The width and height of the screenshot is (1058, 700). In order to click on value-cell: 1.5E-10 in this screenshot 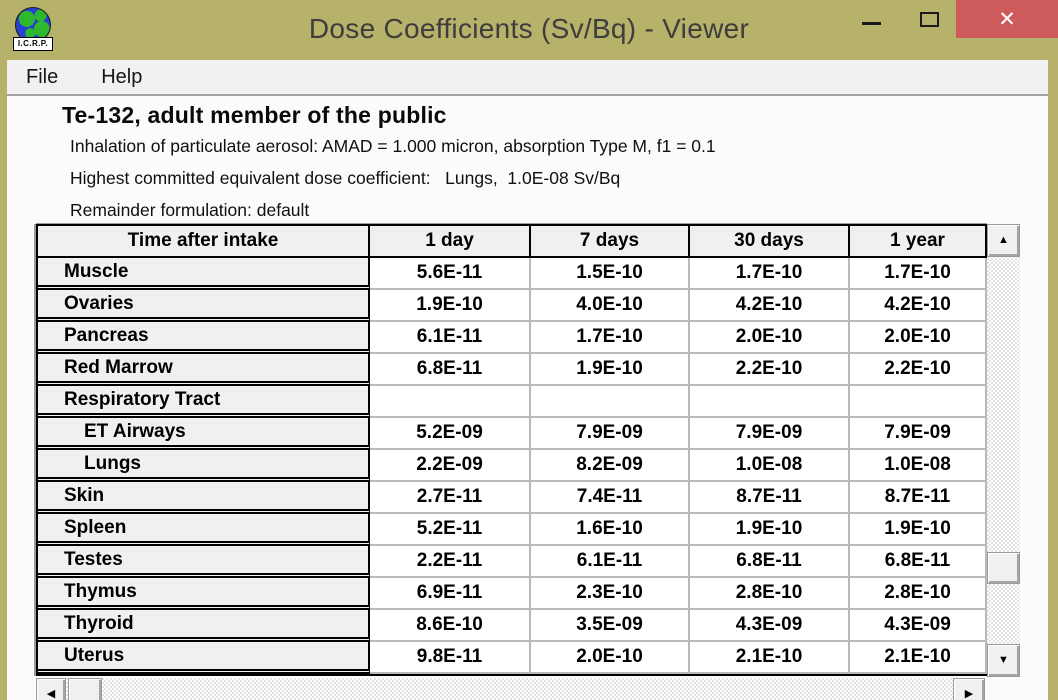, I will do `click(610, 274)`.